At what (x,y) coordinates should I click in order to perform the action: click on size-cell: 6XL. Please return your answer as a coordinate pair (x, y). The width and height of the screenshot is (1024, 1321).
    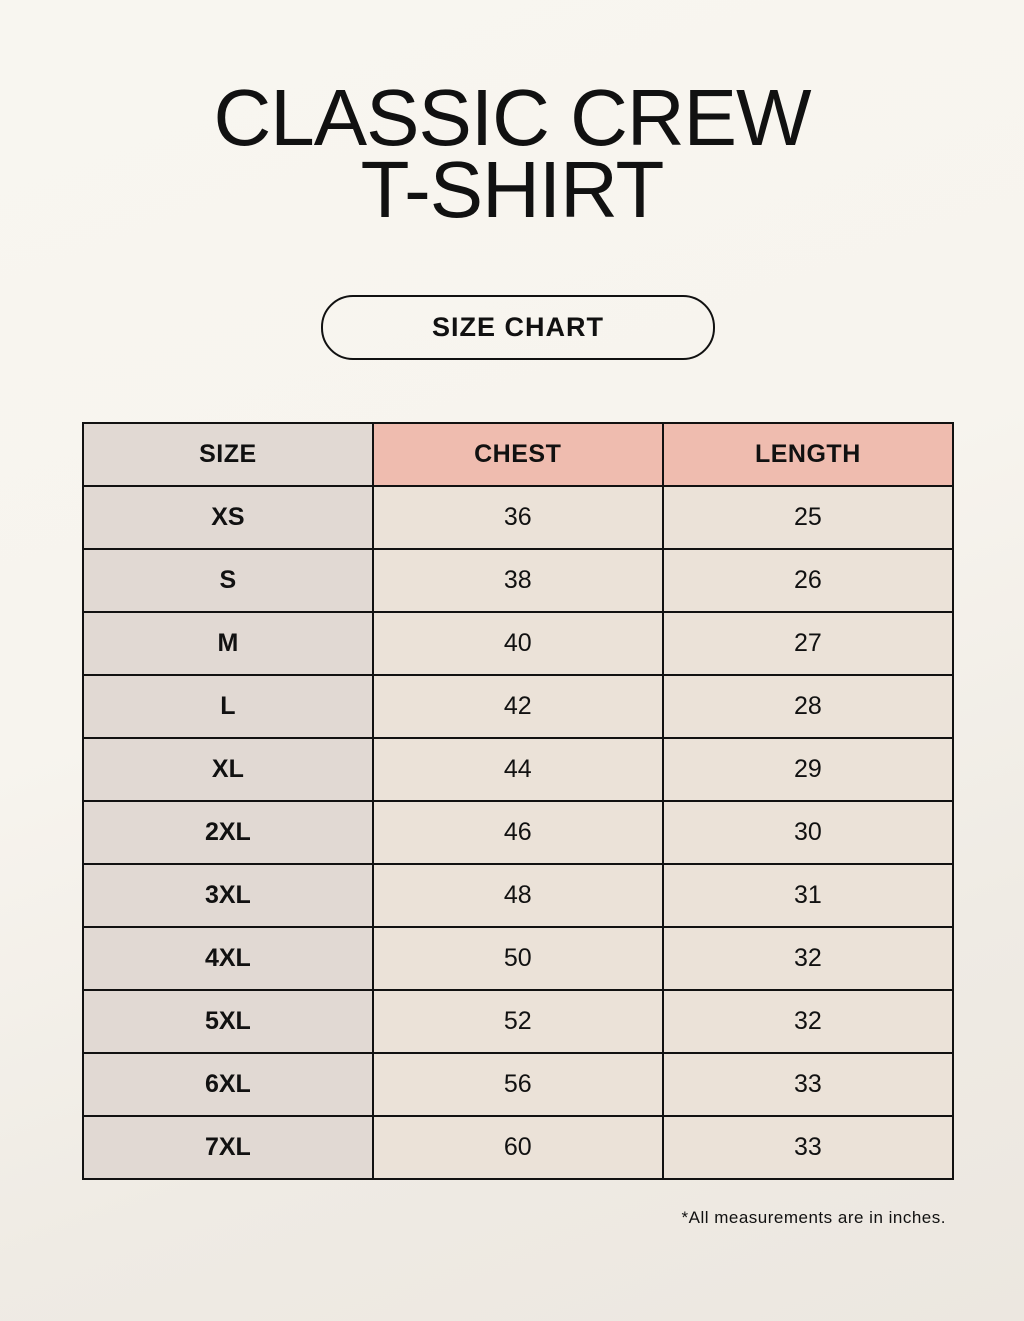
    Looking at the image, I should click on (228, 1084).